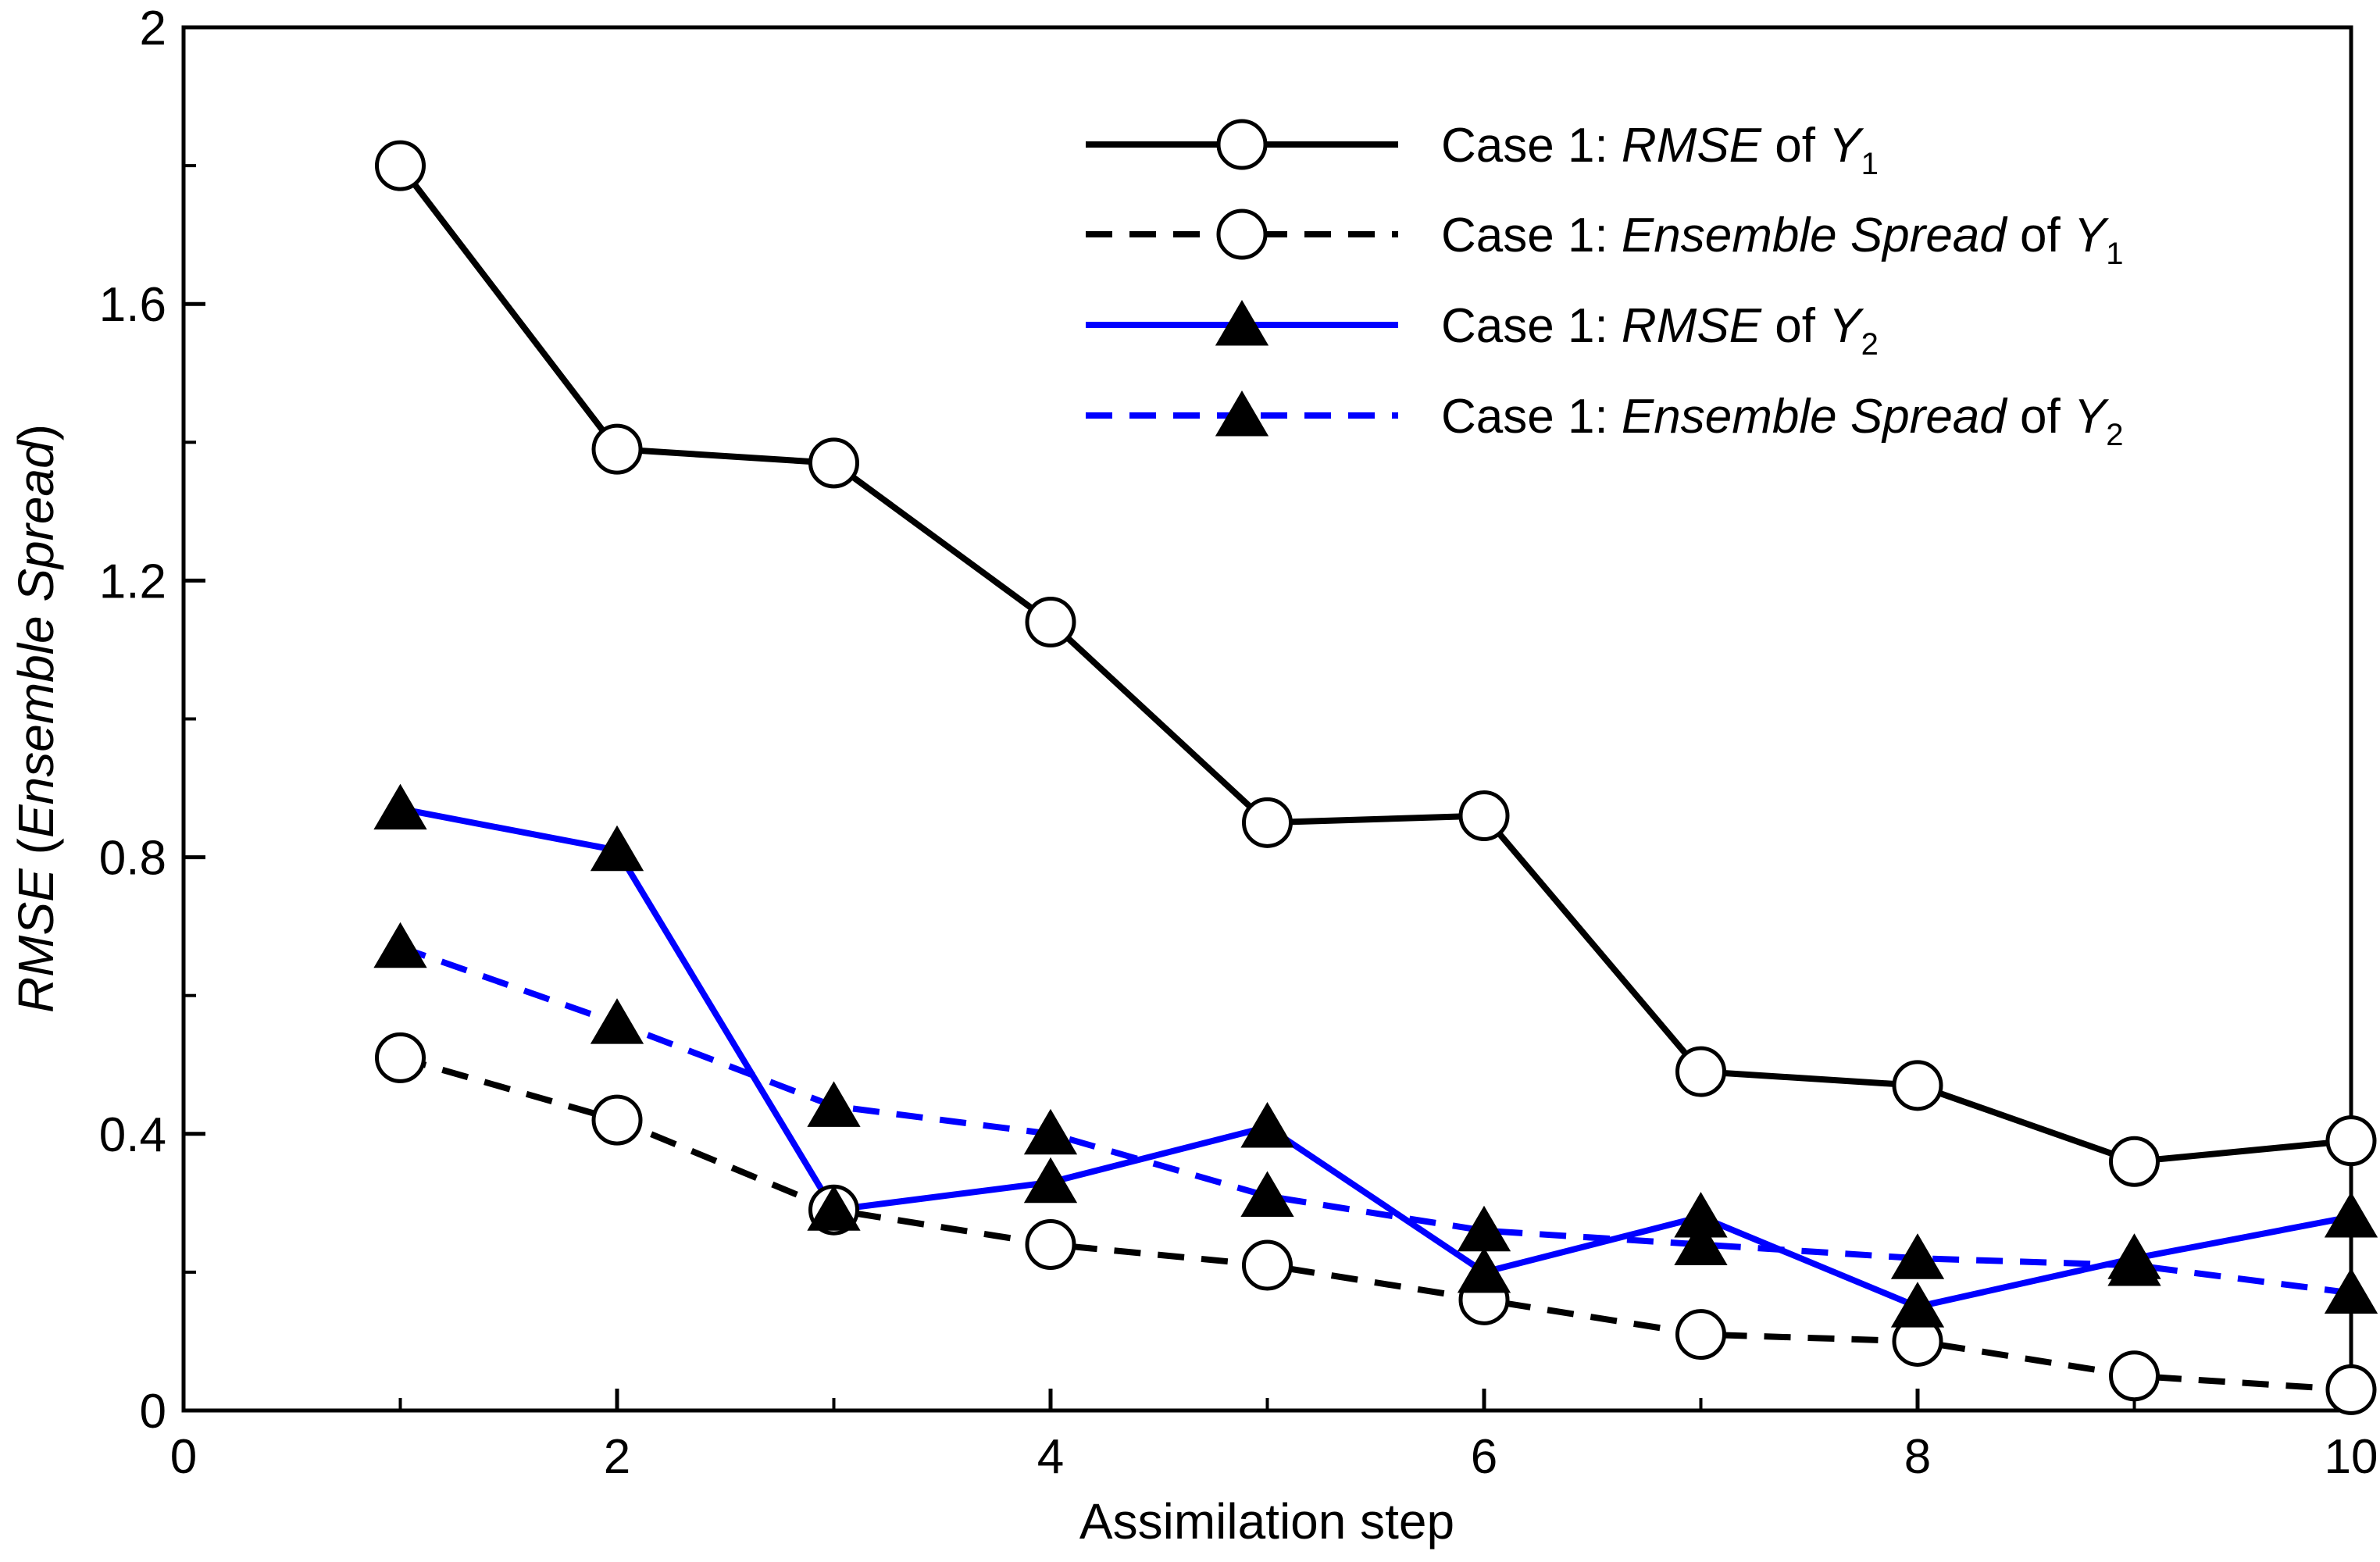 This screenshot has width=2380, height=1562. I want to click on y-tick-label: 0, so click(153, 1412).